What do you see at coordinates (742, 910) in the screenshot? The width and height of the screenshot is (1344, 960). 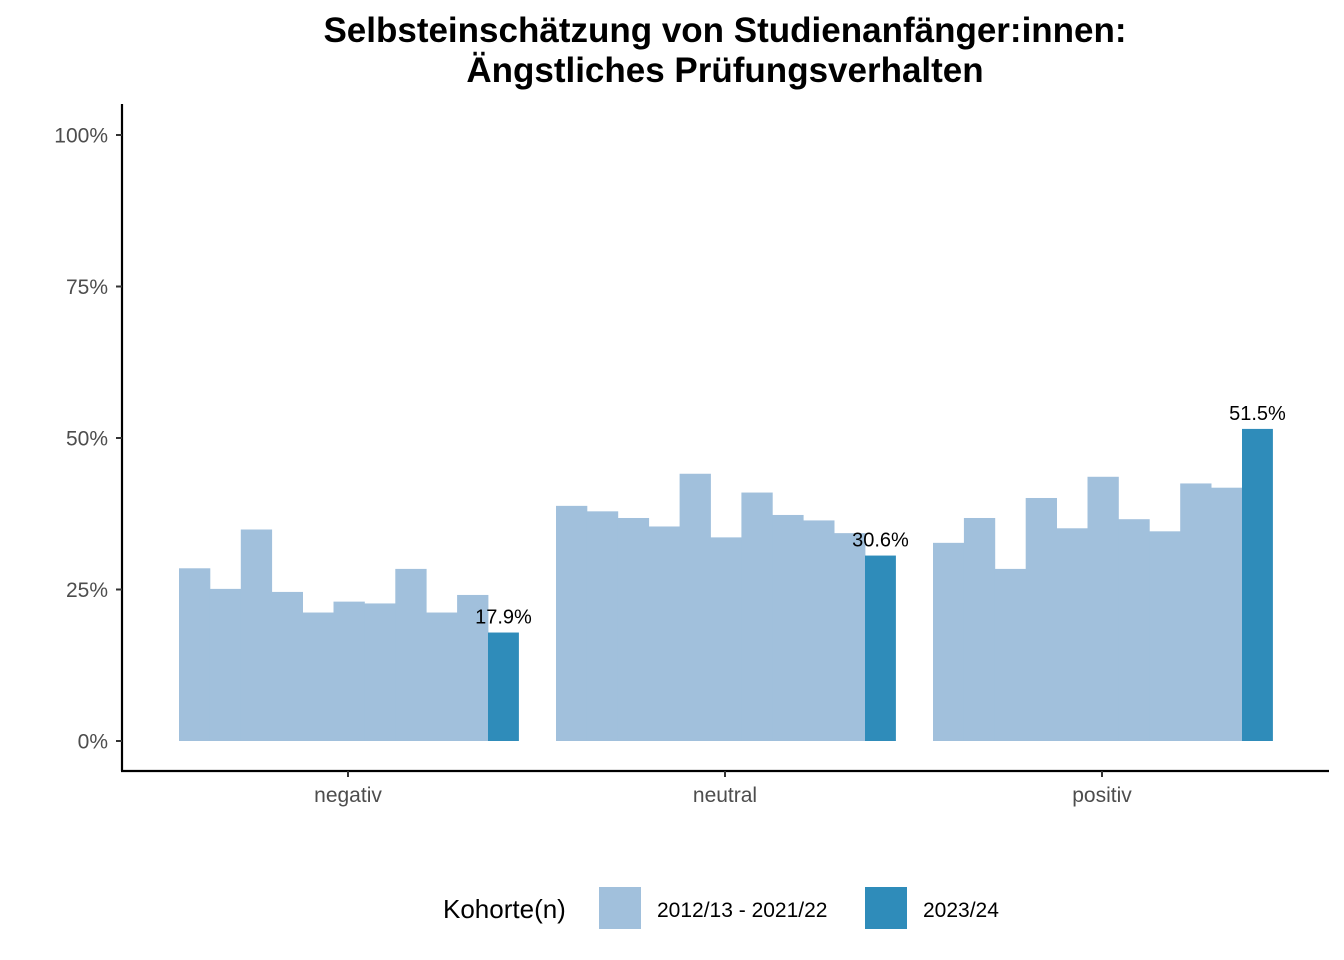 I see `legend-label-historical: 2012/13 - 2021/22` at bounding box center [742, 910].